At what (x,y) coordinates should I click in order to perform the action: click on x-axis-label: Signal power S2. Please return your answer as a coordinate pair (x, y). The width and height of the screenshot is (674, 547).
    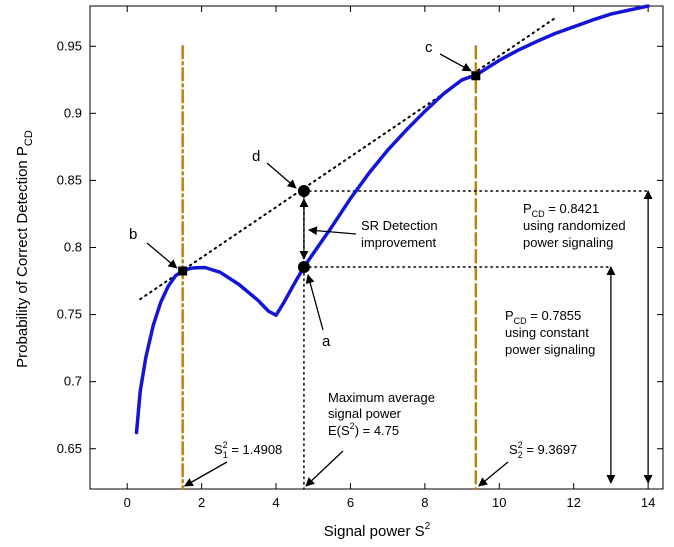
    Looking at the image, I should click on (377, 530).